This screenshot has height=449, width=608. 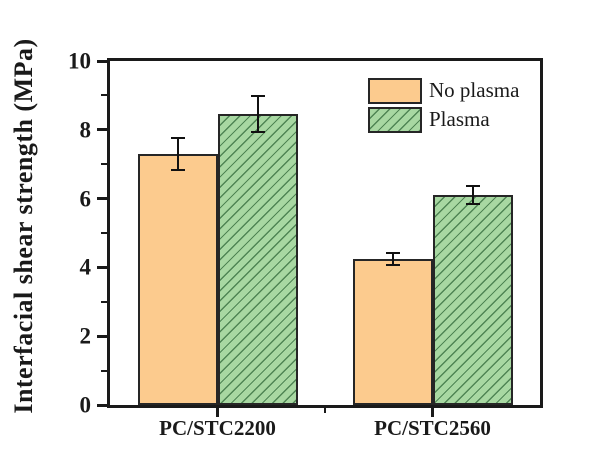 What do you see at coordinates (79, 61) in the screenshot?
I see `y-tick-label: 10` at bounding box center [79, 61].